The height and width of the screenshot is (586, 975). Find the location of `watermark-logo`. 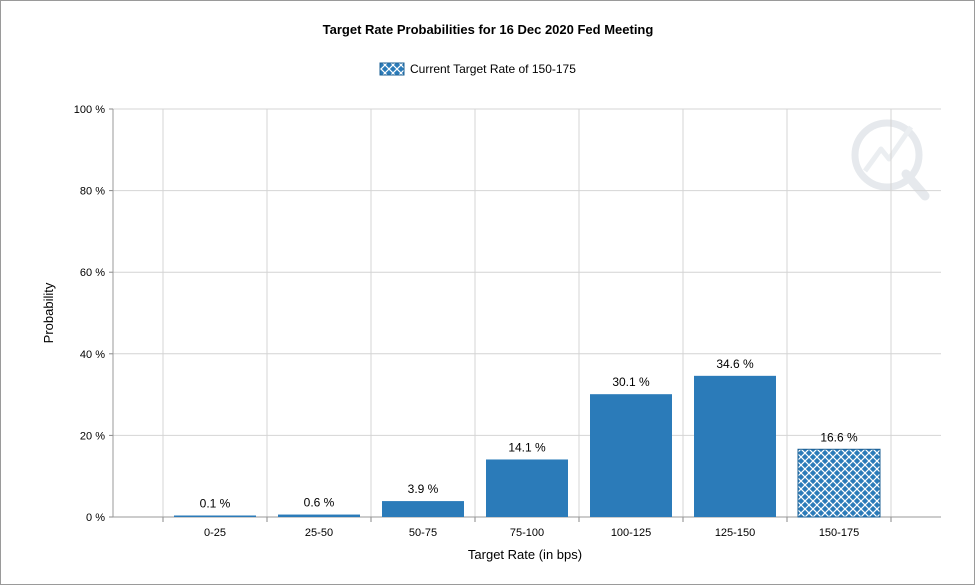

watermark-logo is located at coordinates (890, 160).